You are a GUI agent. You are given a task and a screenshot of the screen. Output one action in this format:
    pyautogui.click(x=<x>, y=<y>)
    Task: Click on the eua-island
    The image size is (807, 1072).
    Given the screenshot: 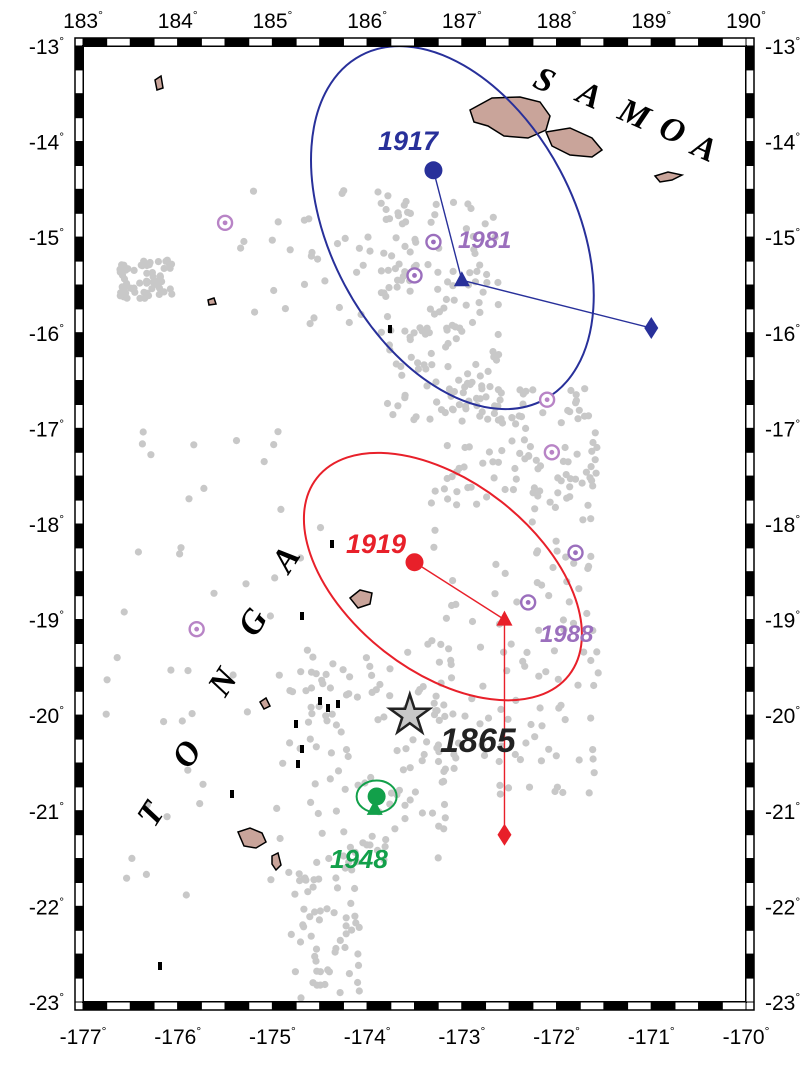 What is the action you would take?
    pyautogui.click(x=276, y=861)
    